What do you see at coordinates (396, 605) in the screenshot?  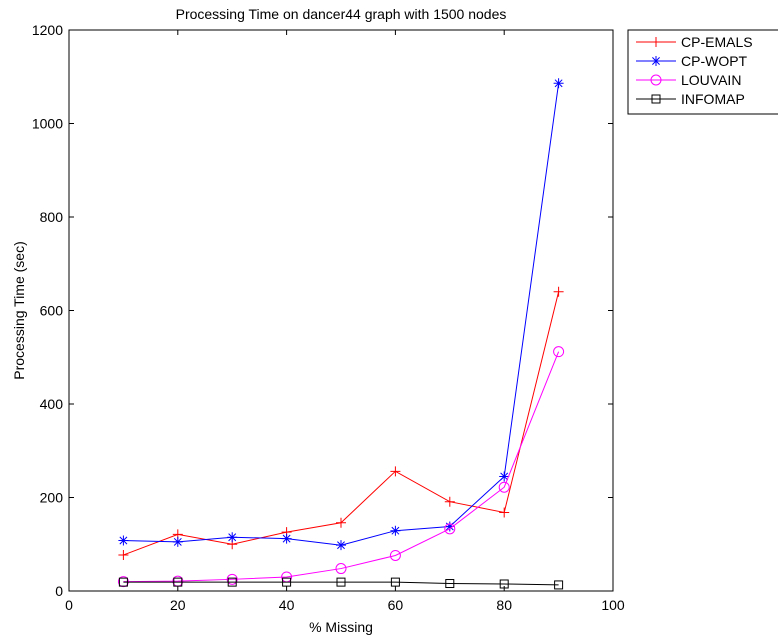 I see `x-tick-label: 60` at bounding box center [396, 605].